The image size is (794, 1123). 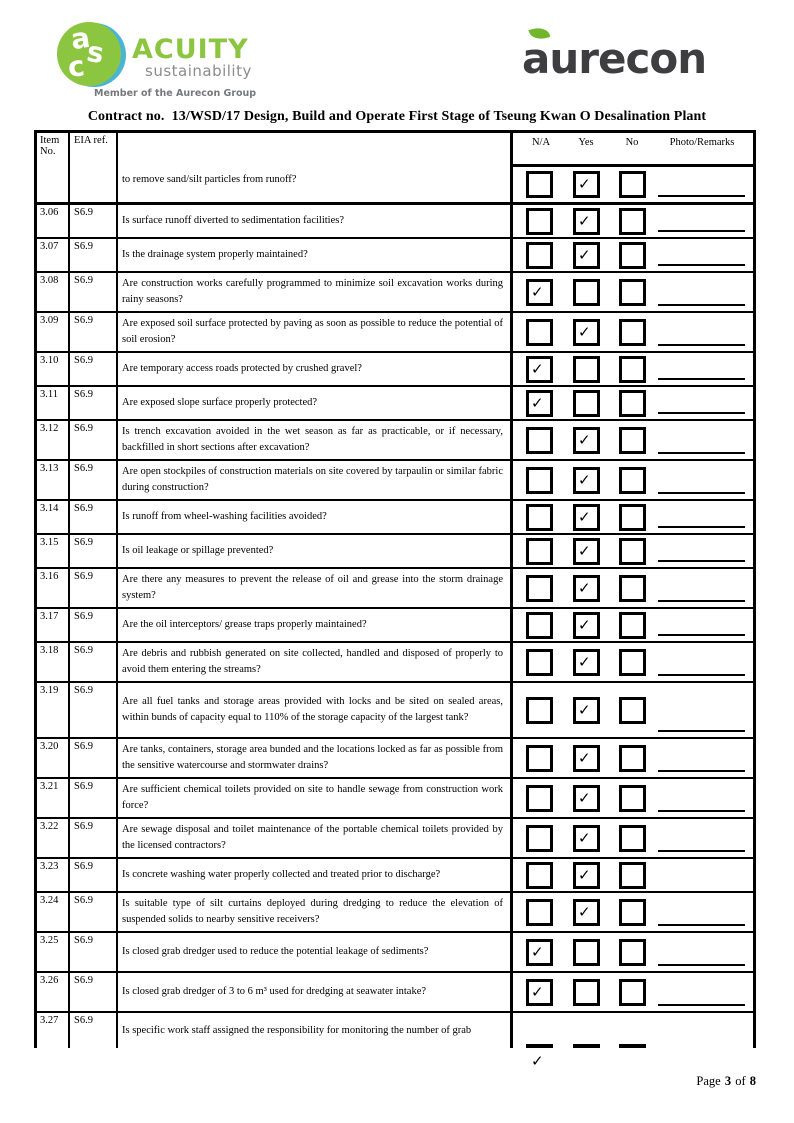 I want to click on na-checkbox-clipped, so click(x=539, y=1046).